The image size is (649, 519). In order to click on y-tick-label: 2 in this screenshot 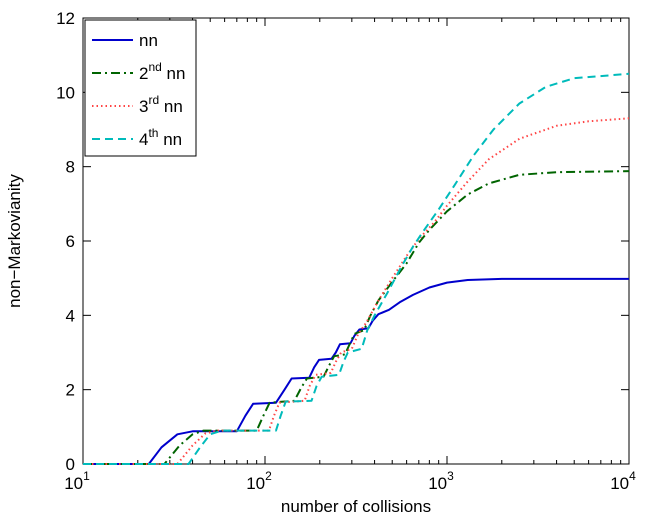, I will do `click(70, 390)`.